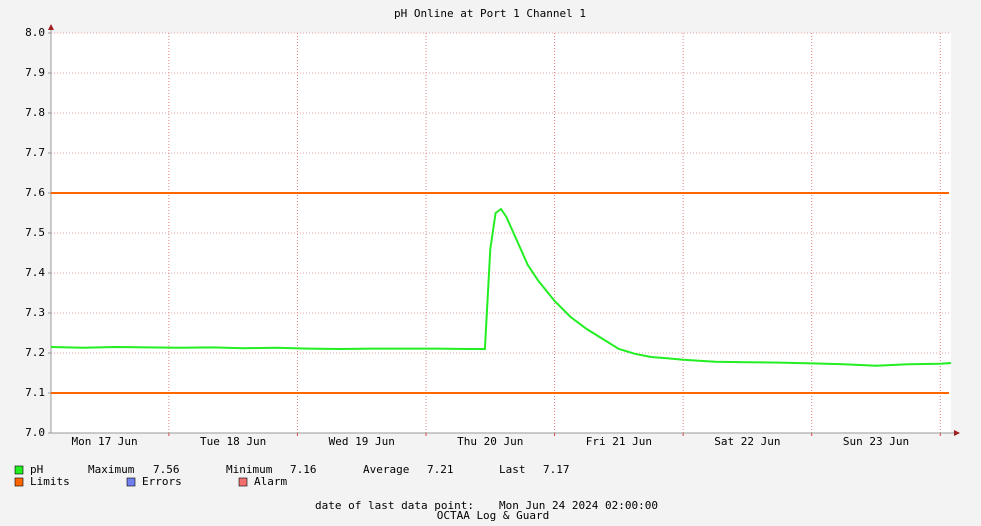 The height and width of the screenshot is (526, 981). I want to click on legend-label: Alarm, so click(270, 481).